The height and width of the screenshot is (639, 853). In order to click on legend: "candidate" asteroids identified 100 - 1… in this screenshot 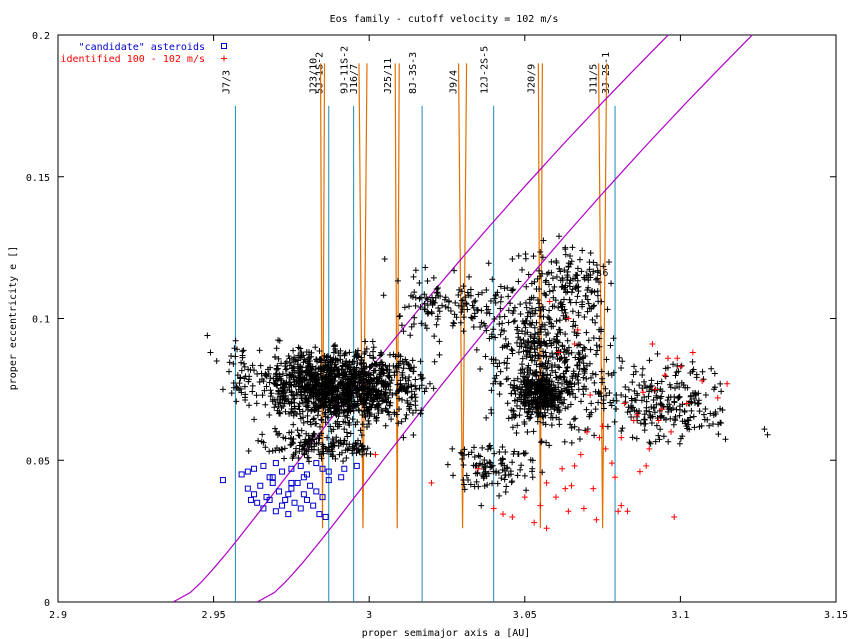, I will do `click(144, 53)`.